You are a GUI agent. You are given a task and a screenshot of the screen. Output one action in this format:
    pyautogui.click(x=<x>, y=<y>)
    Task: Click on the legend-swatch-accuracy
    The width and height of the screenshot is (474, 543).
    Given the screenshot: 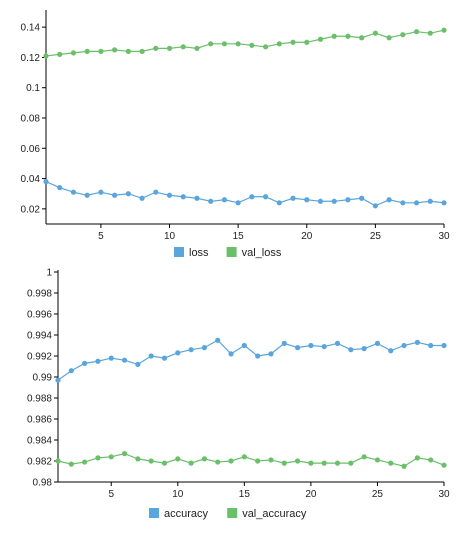 What is the action you would take?
    pyautogui.click(x=154, y=513)
    